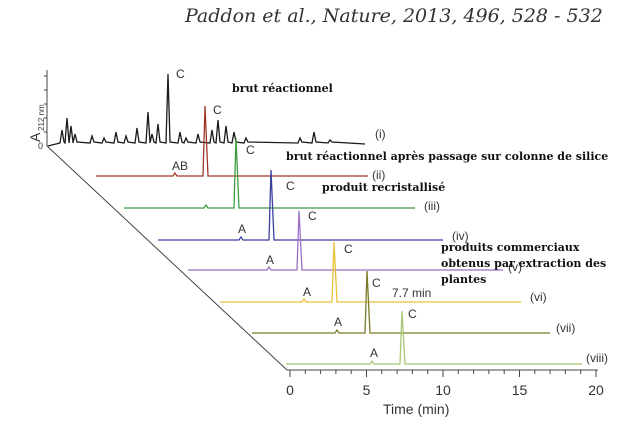 This screenshot has height=424, width=633. I want to click on x-tick-label: 10, so click(443, 390).